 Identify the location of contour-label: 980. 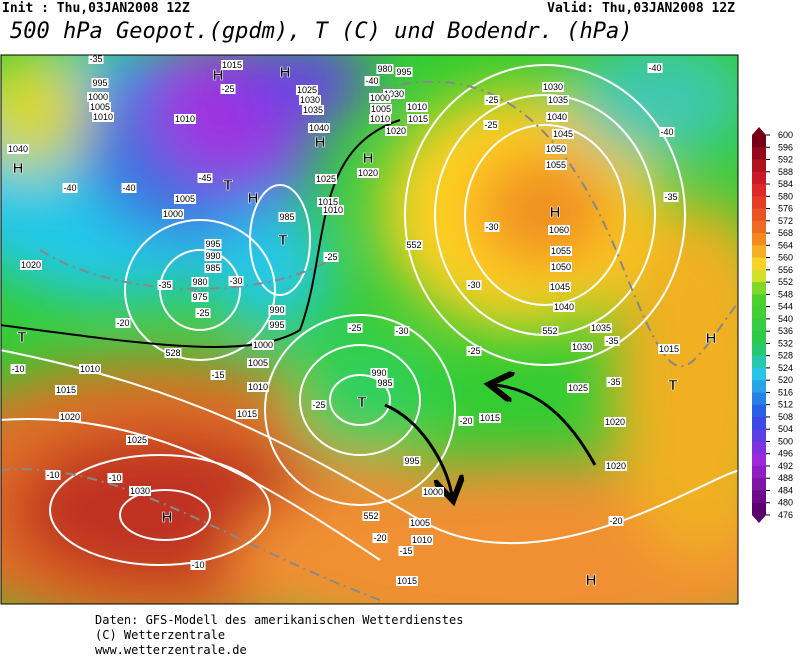
(384, 69).